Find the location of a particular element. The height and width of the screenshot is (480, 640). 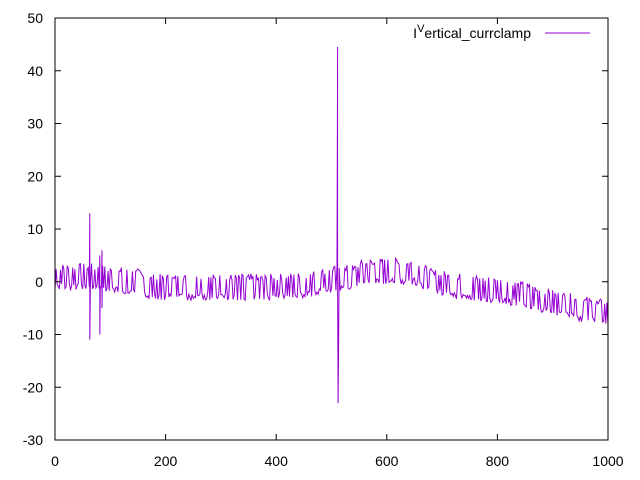

y-tick-label: 30 is located at coordinates (35, 124).